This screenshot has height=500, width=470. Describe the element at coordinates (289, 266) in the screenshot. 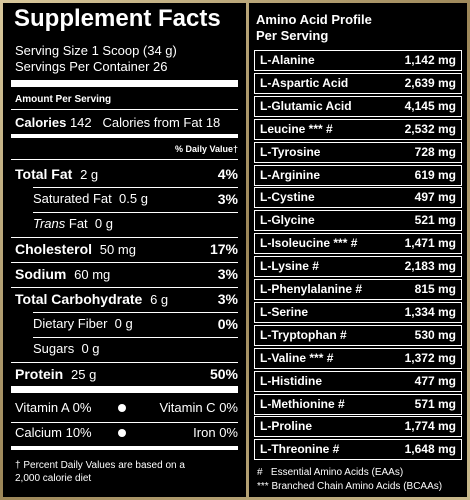

I see `amino-name: L-Lysine #` at that location.